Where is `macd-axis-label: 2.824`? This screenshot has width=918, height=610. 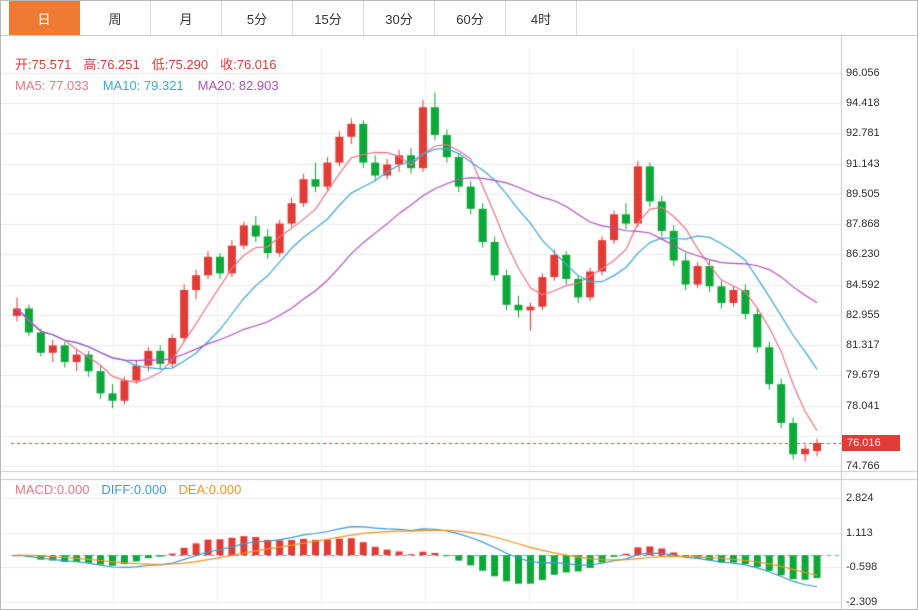 macd-axis-label: 2.824 is located at coordinates (860, 498).